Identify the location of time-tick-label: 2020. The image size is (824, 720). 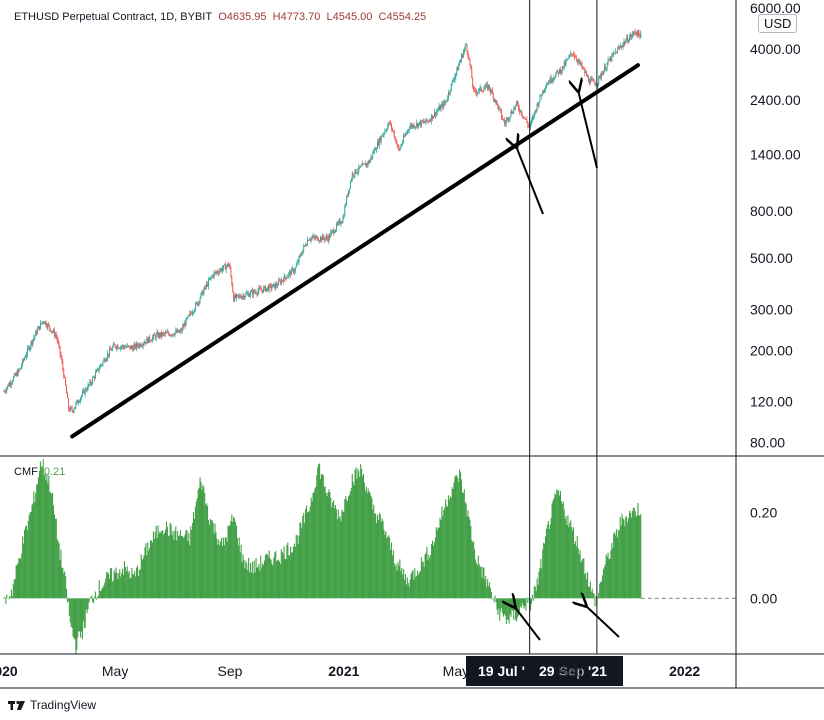
(9, 671).